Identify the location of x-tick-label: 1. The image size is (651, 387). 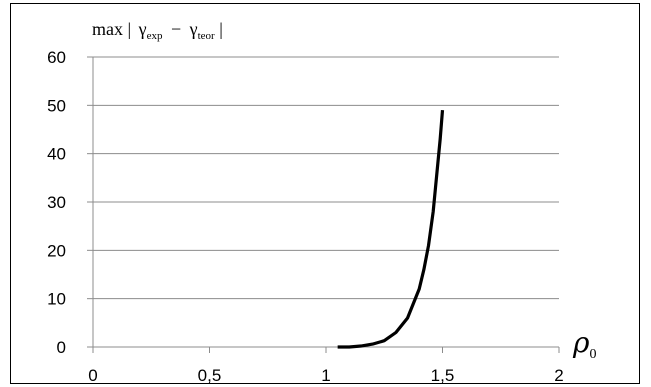
(325, 375).